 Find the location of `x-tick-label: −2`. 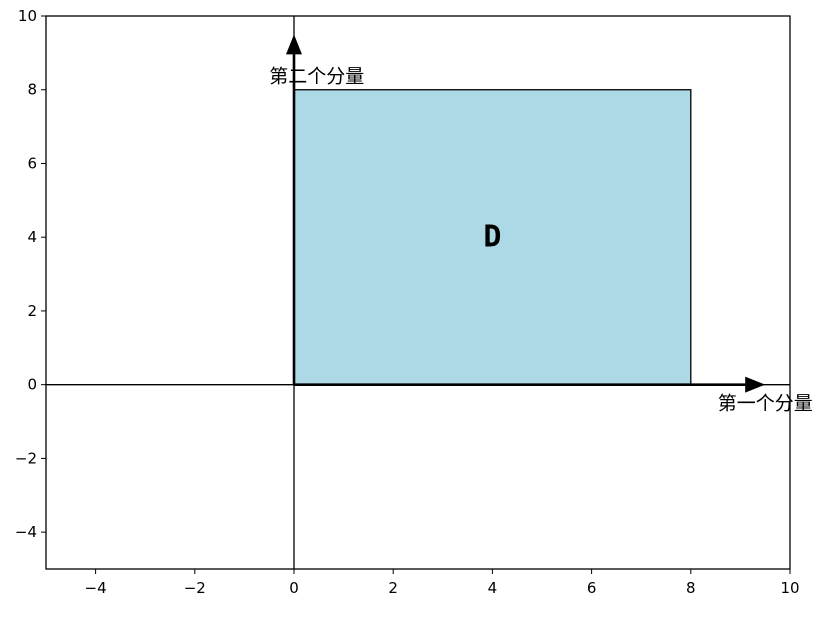

x-tick-label: −2 is located at coordinates (195, 588).